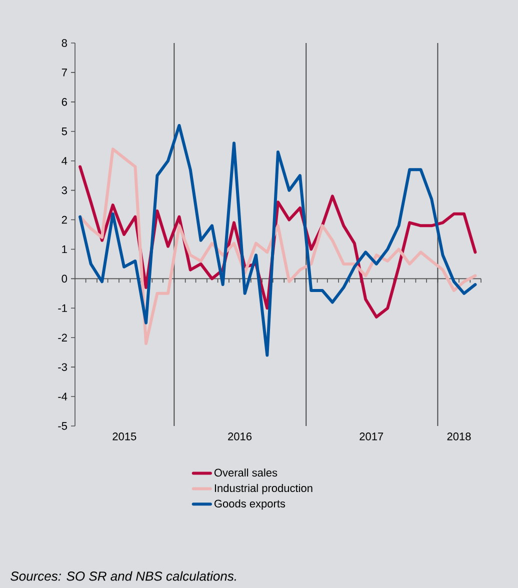  What do you see at coordinates (263, 489) in the screenshot?
I see `legend-label: Industrial production` at bounding box center [263, 489].